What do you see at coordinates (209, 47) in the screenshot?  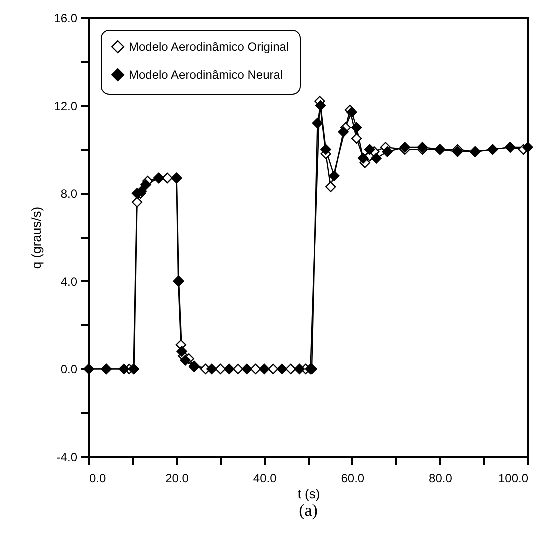 I see `legend-label: Modelo Aerodinâmico Original` at bounding box center [209, 47].